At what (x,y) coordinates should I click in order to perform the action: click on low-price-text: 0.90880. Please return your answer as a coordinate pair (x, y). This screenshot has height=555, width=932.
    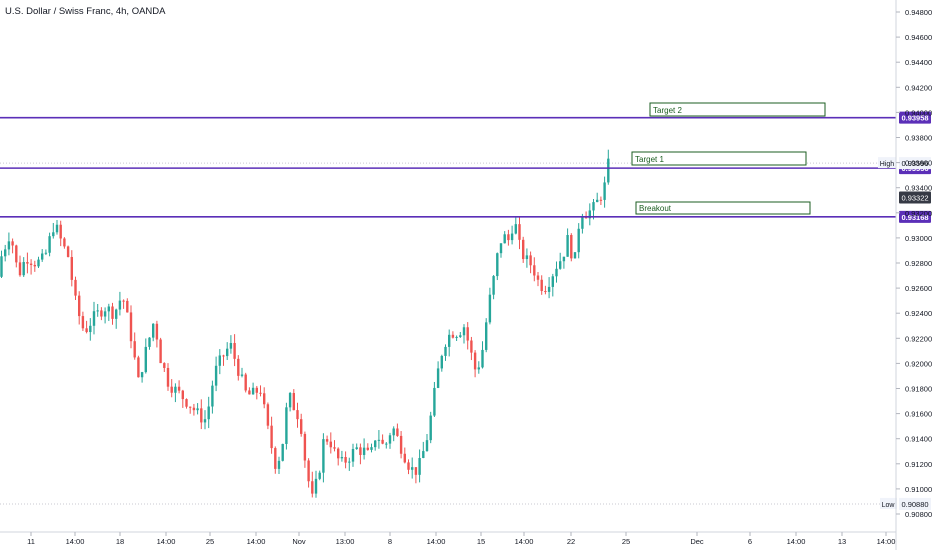
    Looking at the image, I should click on (914, 504).